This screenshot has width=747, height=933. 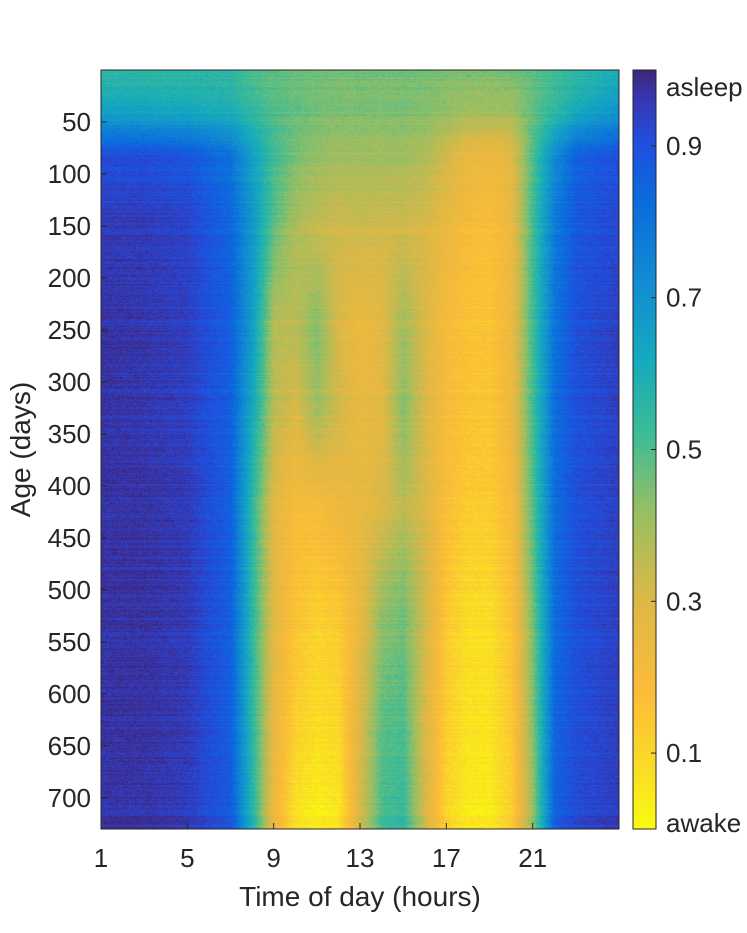 What do you see at coordinates (273, 858) in the screenshot?
I see `x-tick-label: 9` at bounding box center [273, 858].